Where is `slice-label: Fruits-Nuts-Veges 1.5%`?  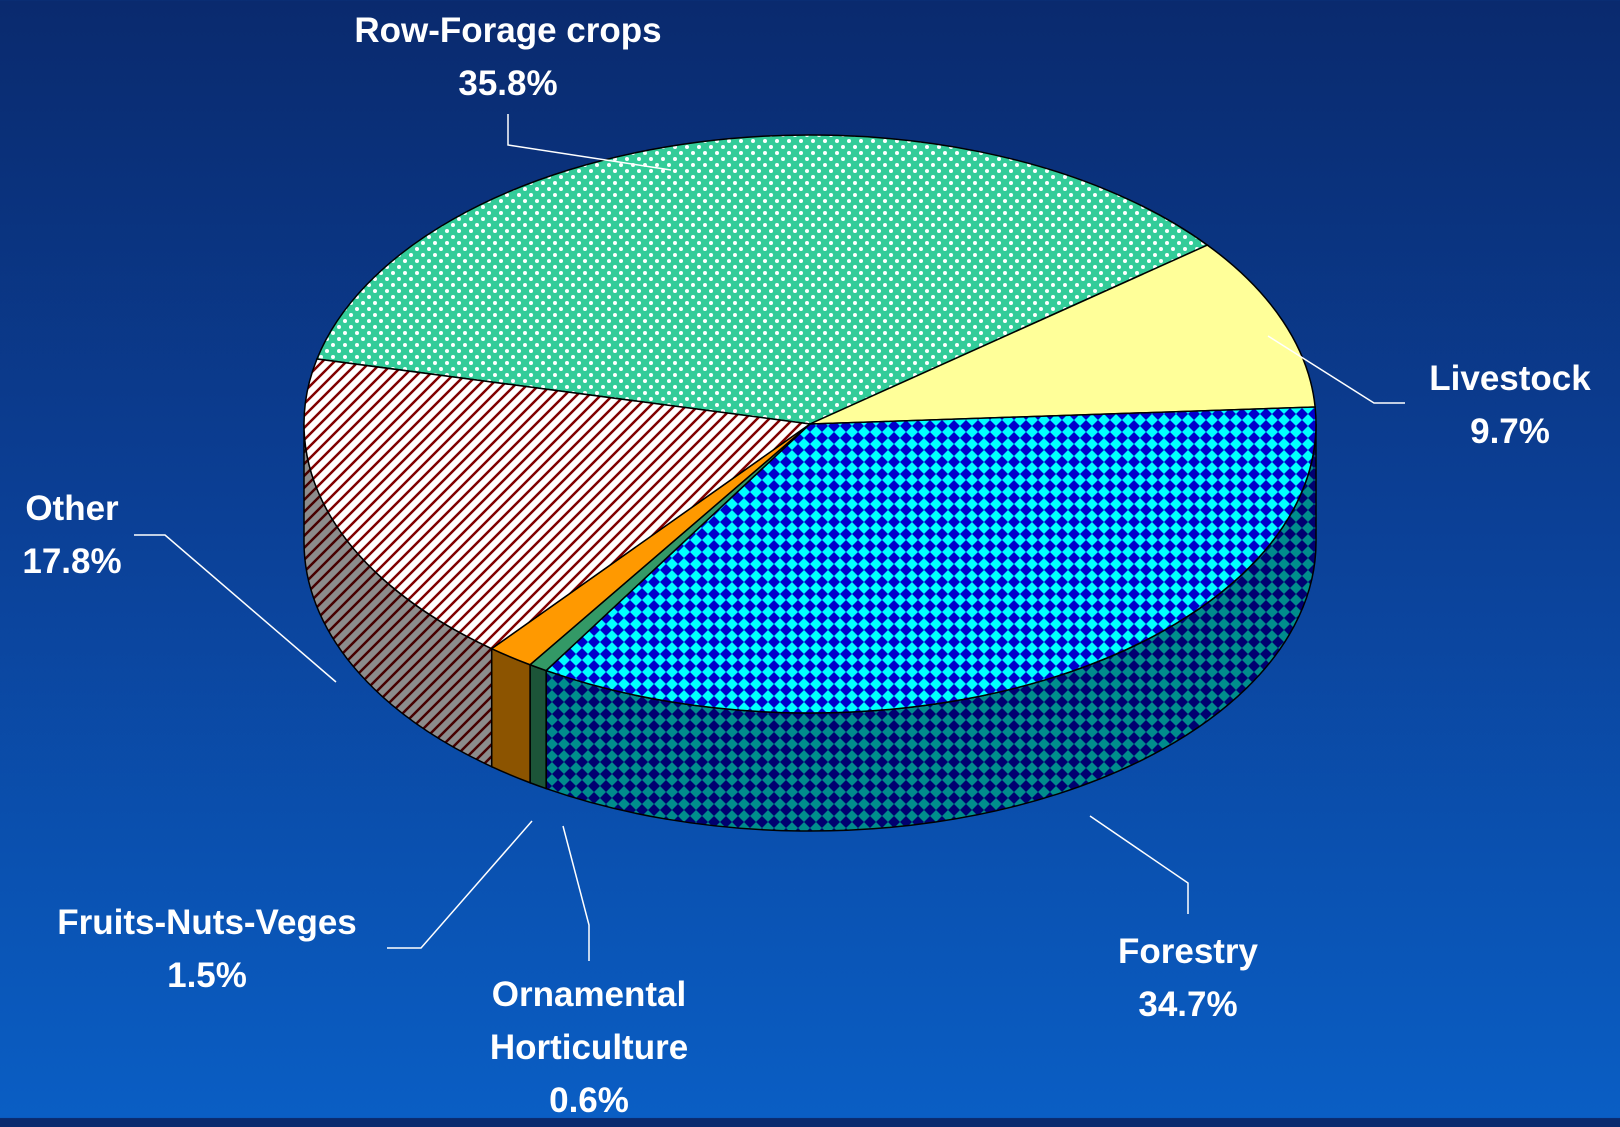
slice-label: Fruits-Nuts-Veges 1.5% is located at coordinates (208, 949).